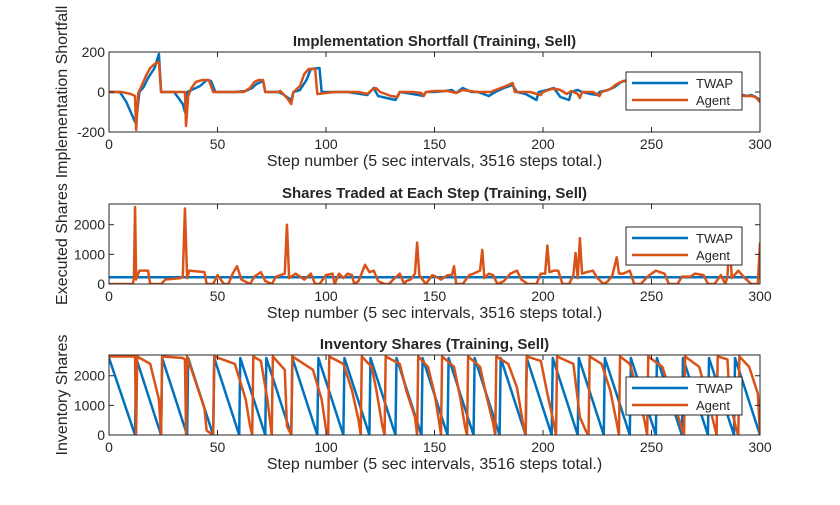 The height and width of the screenshot is (505, 840). What do you see at coordinates (62, 244) in the screenshot?
I see `y-axis-label: Executed Shares` at bounding box center [62, 244].